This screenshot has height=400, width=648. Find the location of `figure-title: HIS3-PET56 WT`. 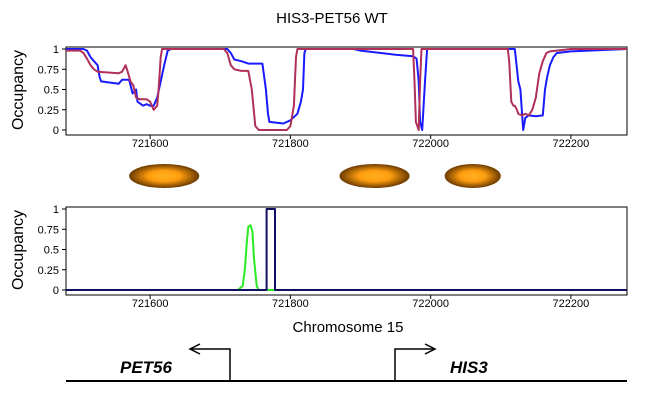

figure-title: HIS3-PET56 WT is located at coordinates (332, 18).